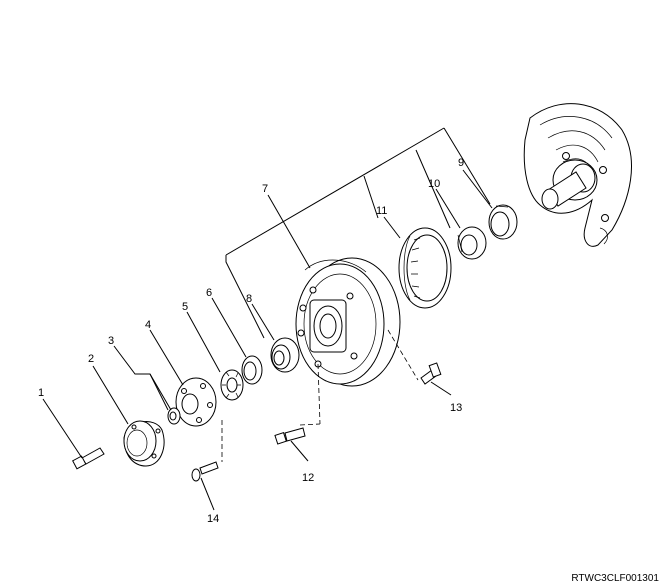 Image resolution: width=663 pixels, height=588 pixels. What do you see at coordinates (213, 519) in the screenshot?
I see `callout-14: 14` at bounding box center [213, 519].